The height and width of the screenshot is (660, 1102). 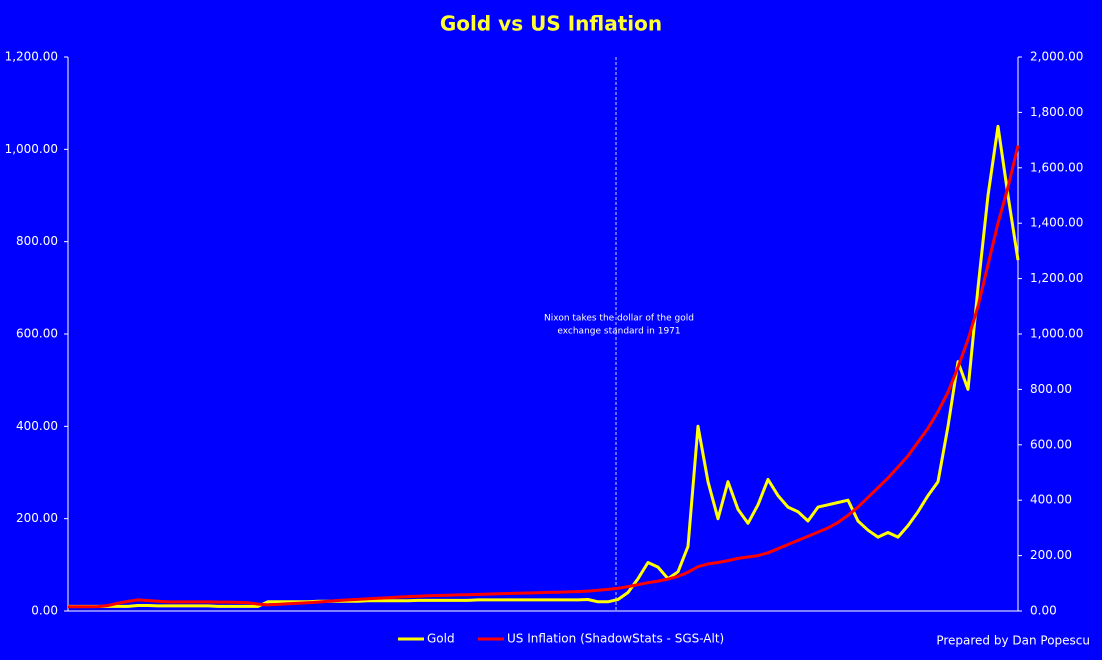 I want to click on y2-tick-label: 1,200.00, so click(x=1056, y=278).